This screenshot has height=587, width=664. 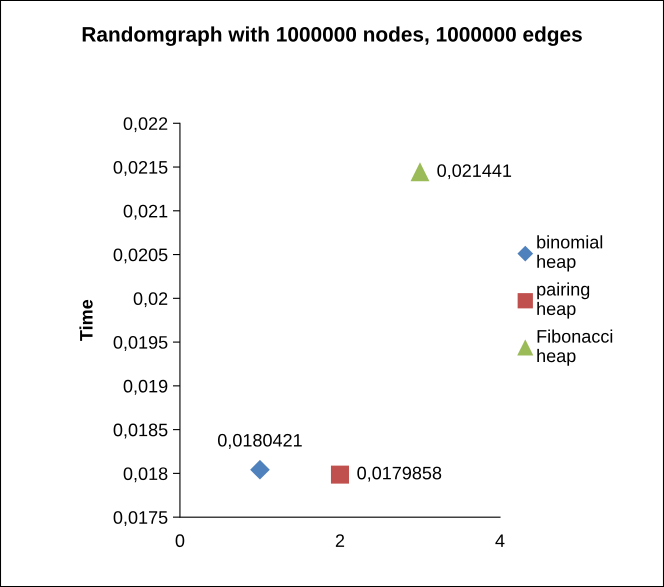 What do you see at coordinates (86, 320) in the screenshot?
I see `y-axis-title: Time` at bounding box center [86, 320].